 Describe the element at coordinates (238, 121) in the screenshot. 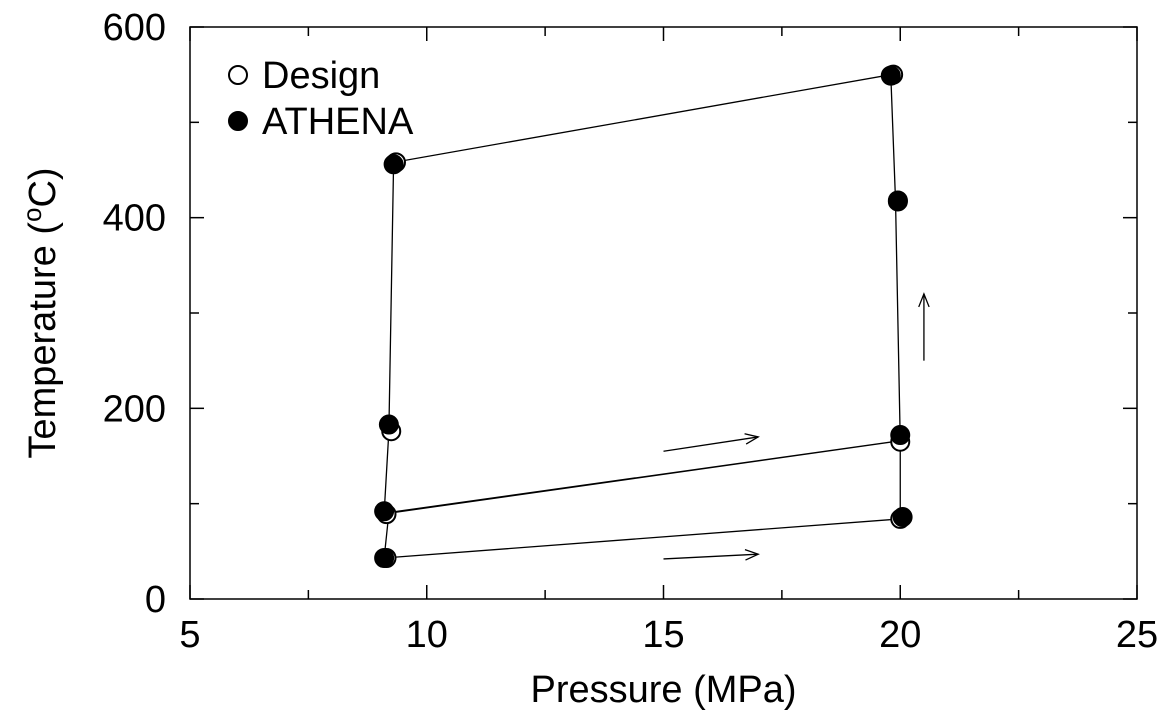

I see `legend-athena-marker` at that location.